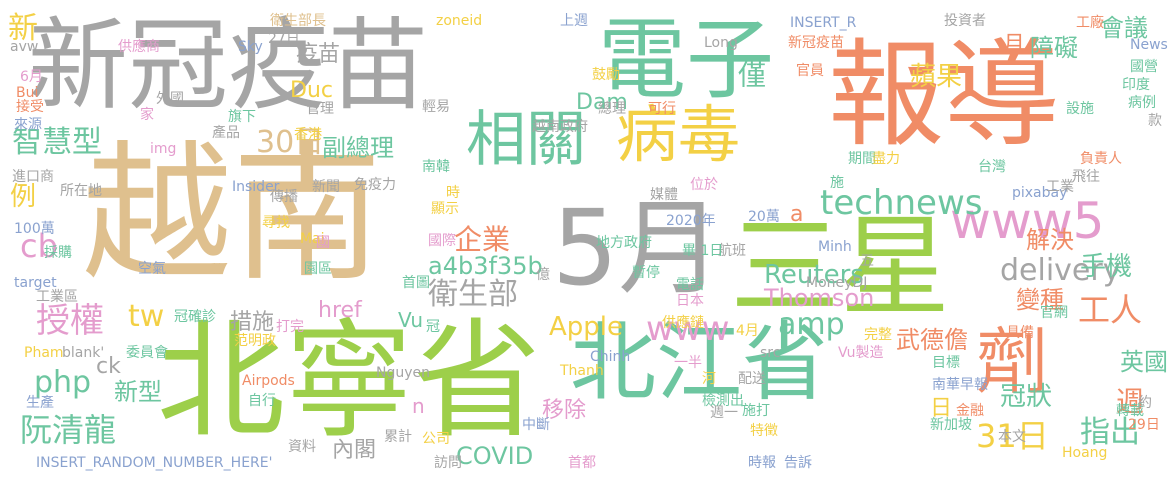 This screenshot has width=1175, height=482. What do you see at coordinates (612, 109) in the screenshot?
I see `cloud-word: 總理` at bounding box center [612, 109].